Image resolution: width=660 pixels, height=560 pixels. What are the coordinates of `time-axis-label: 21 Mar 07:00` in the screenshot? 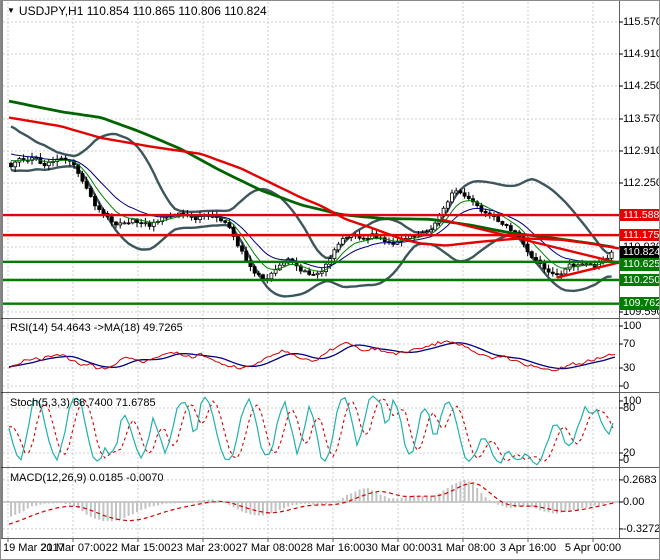 It's located at (73, 548).